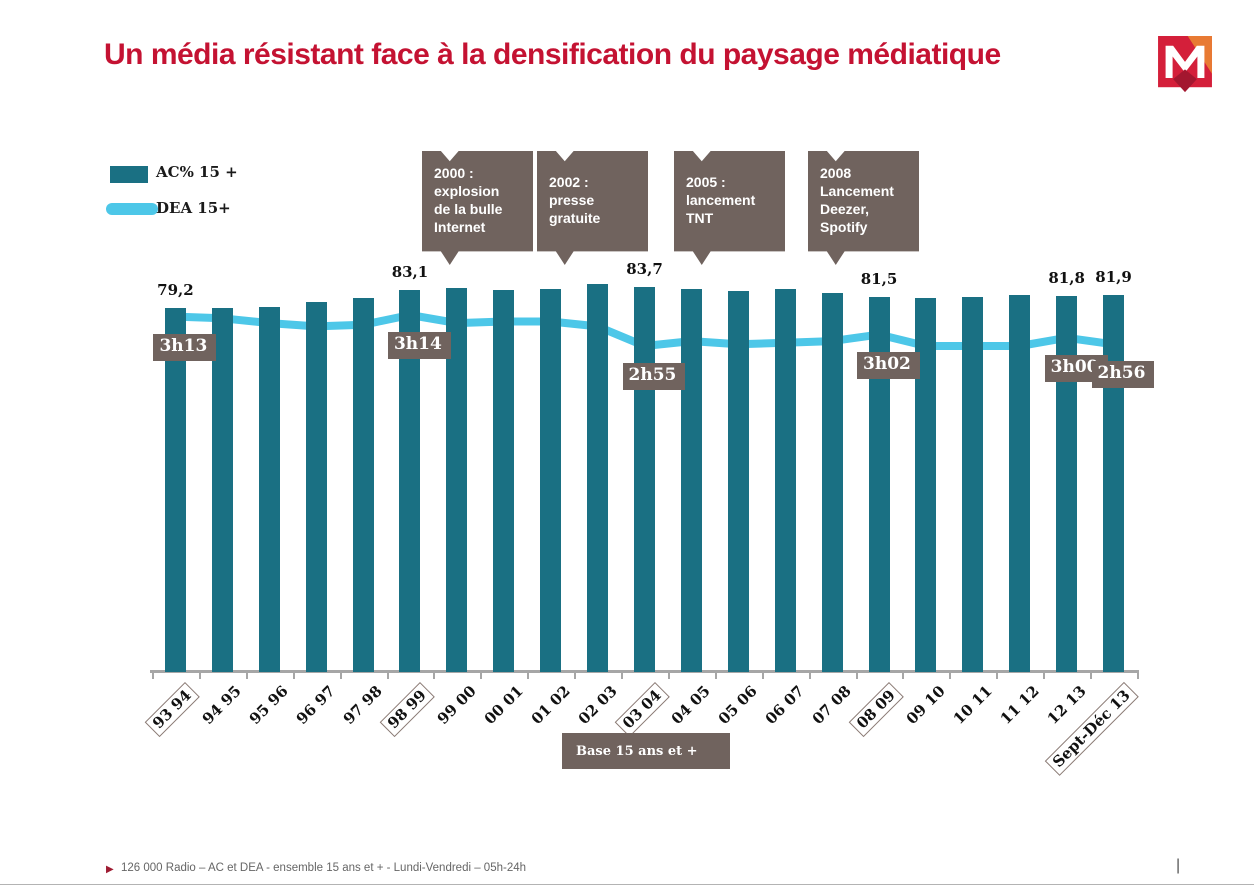 This screenshot has height=891, width=1254. I want to click on category-label: 00 01, so click(503, 705).